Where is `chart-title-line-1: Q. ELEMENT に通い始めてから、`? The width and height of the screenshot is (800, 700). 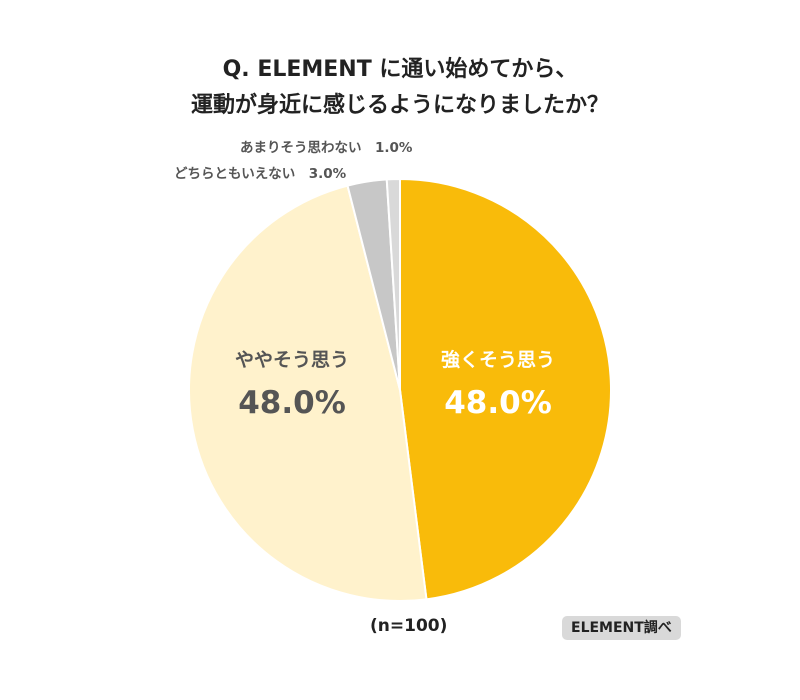
chart-title-line-1: Q. ELEMENT に通い始めてから、 is located at coordinates (400, 69).